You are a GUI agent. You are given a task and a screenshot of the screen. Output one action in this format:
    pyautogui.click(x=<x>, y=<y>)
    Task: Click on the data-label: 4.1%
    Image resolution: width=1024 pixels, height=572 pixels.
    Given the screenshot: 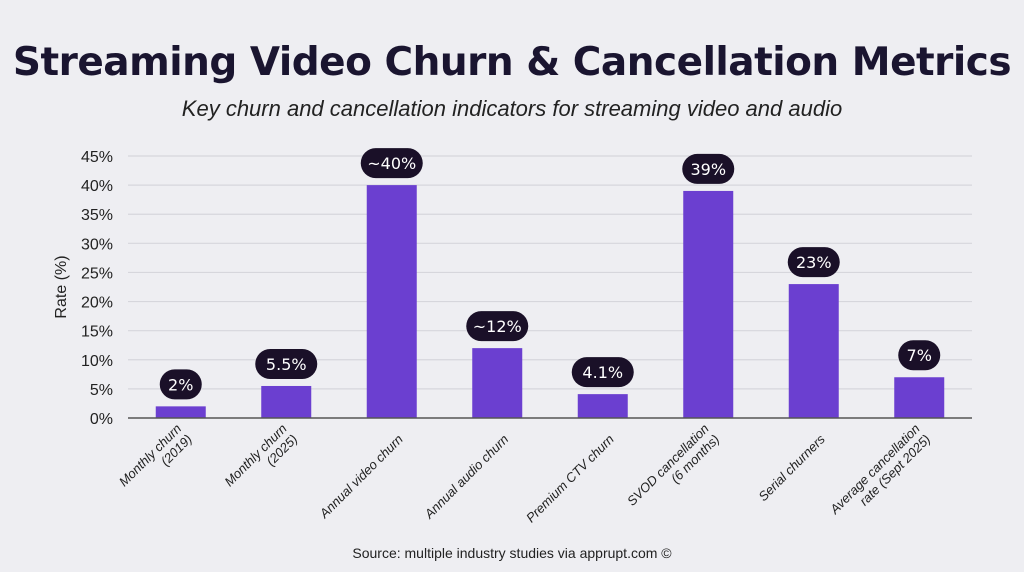 What is the action you would take?
    pyautogui.click(x=602, y=372)
    